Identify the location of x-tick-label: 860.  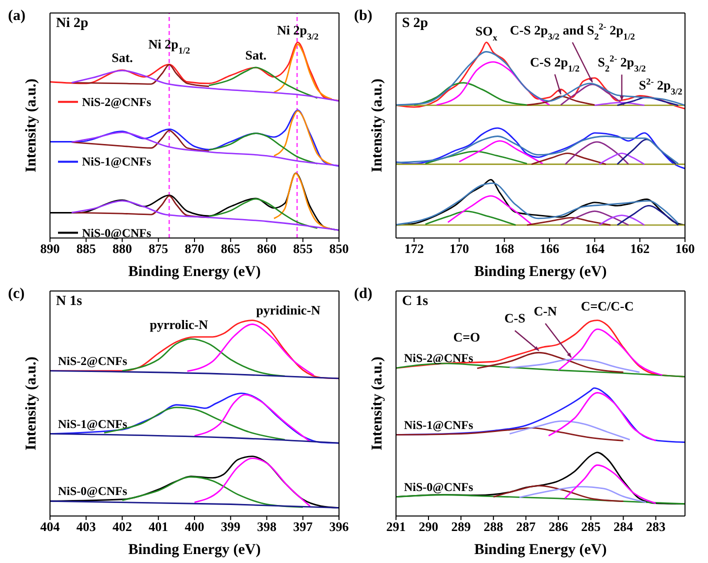
(266, 248).